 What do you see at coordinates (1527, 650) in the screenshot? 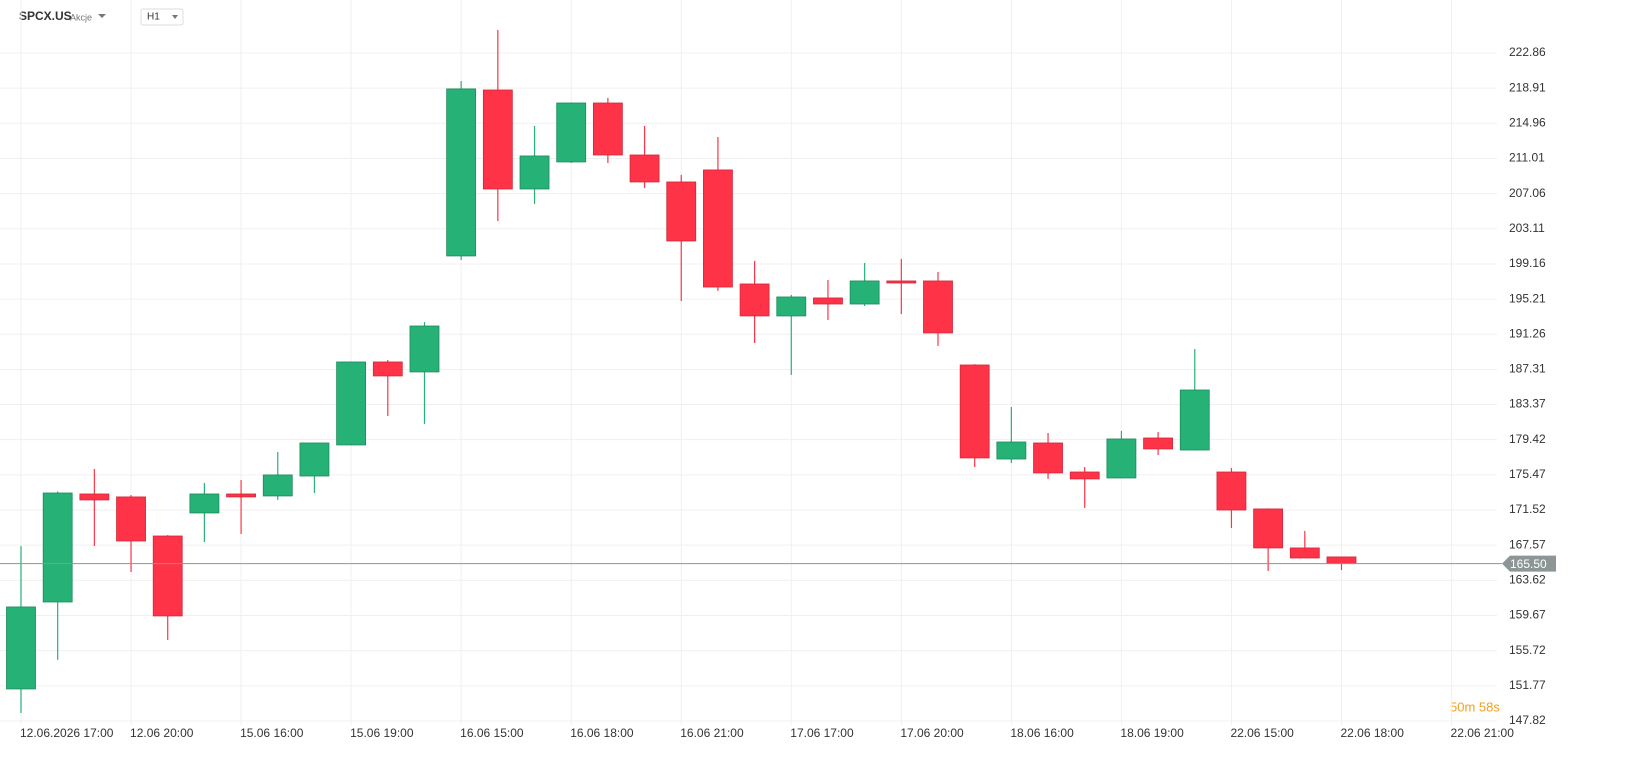
I see `y-tick-label: 155.72` at bounding box center [1527, 650].